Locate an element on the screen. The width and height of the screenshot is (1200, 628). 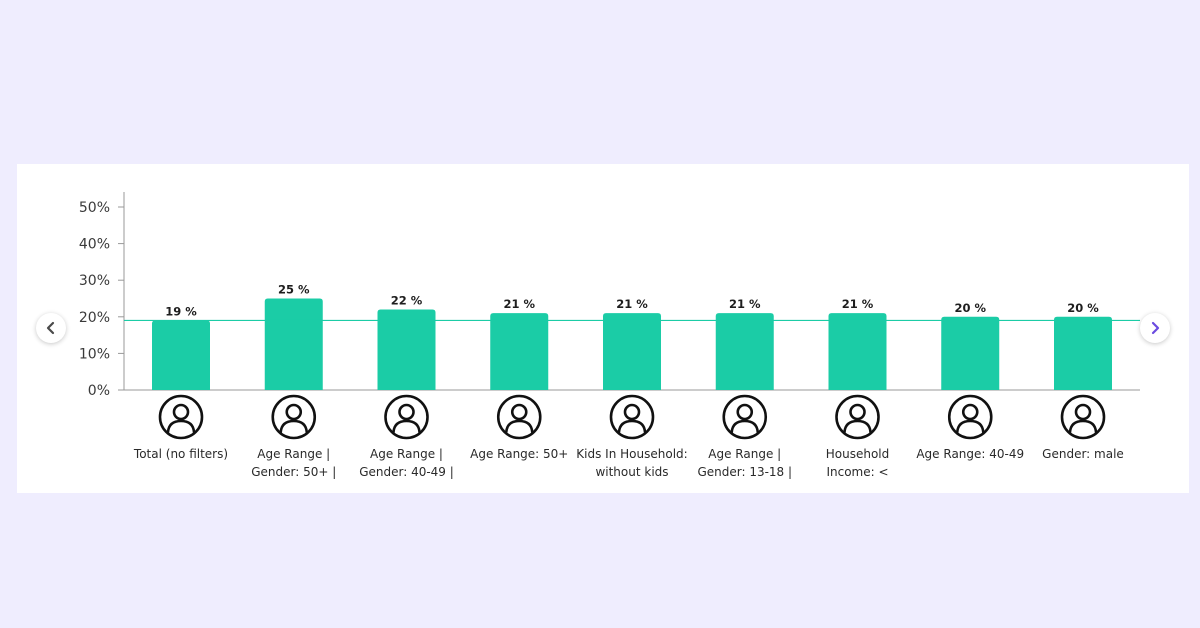
category-label: Kids In Household: without kids is located at coordinates (631, 463).